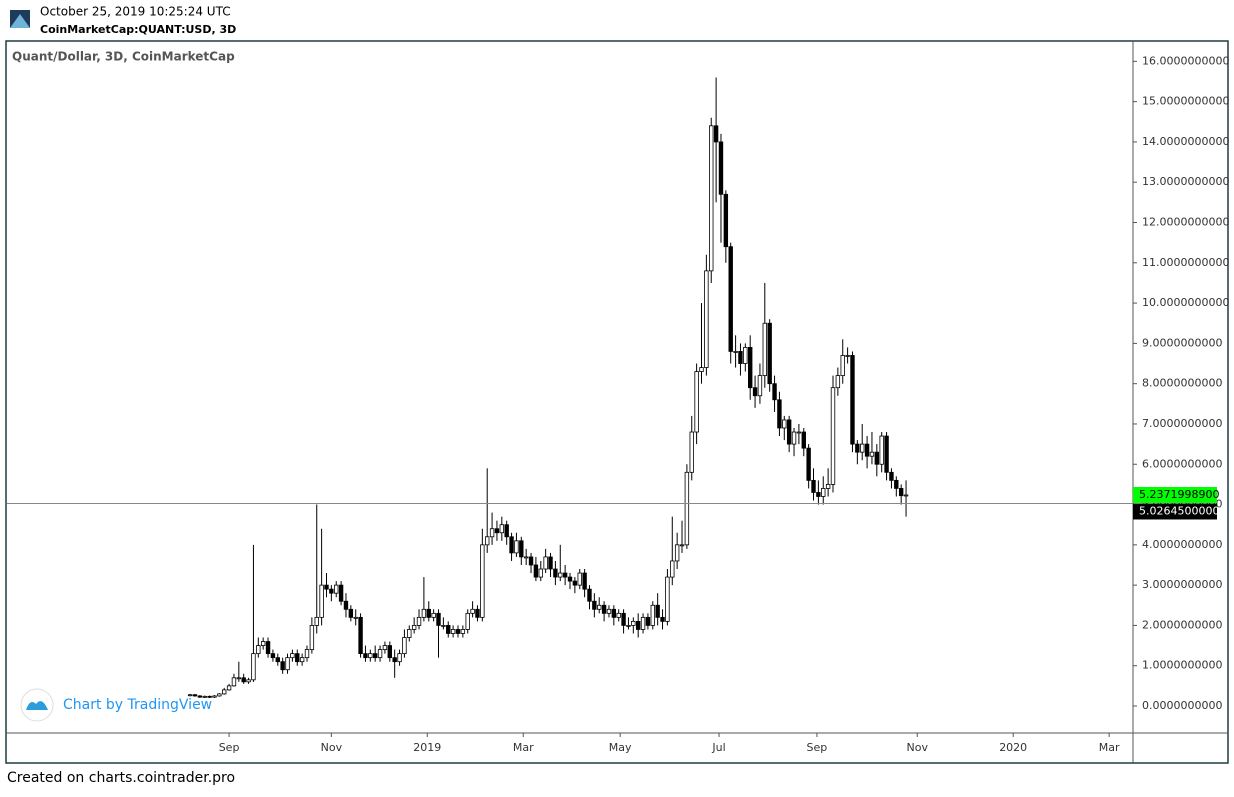 The width and height of the screenshot is (1234, 797). Describe the element at coordinates (1182, 342) in the screenshot. I see `y-tick-label: 9.0000000000` at that location.